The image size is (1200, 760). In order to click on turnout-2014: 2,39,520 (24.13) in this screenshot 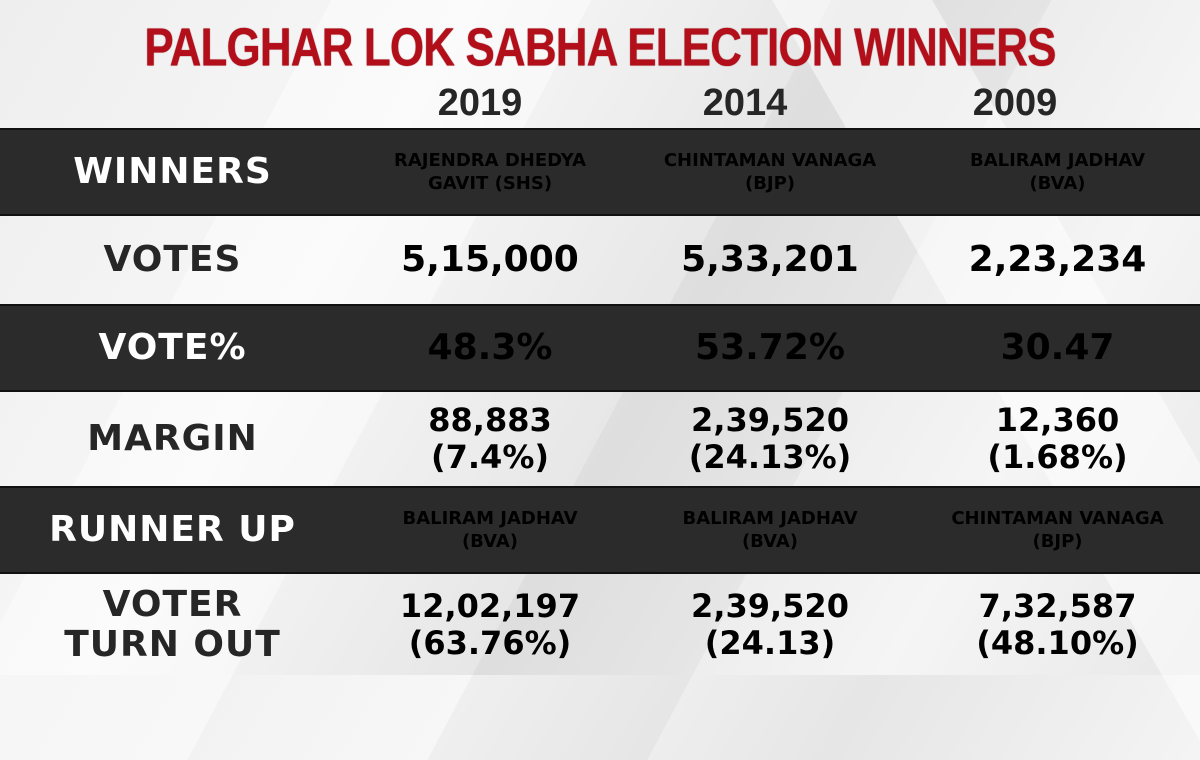, I will do `click(770, 624)`.